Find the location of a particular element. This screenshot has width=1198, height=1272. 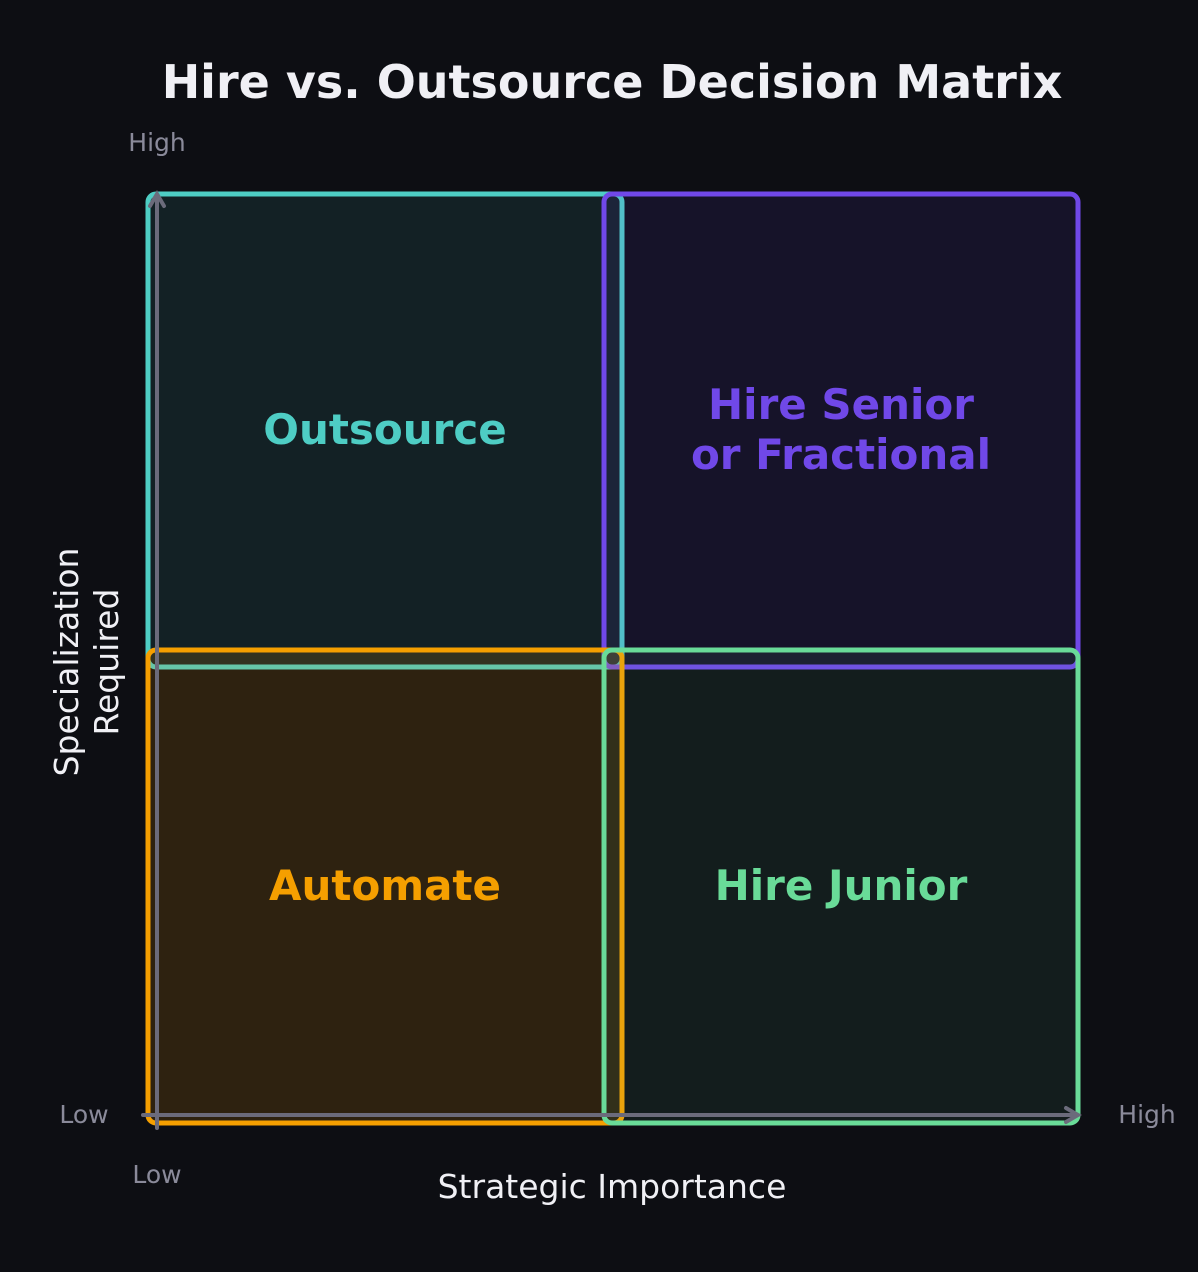

x-axis-title: Strategic Importance is located at coordinates (612, 1186).